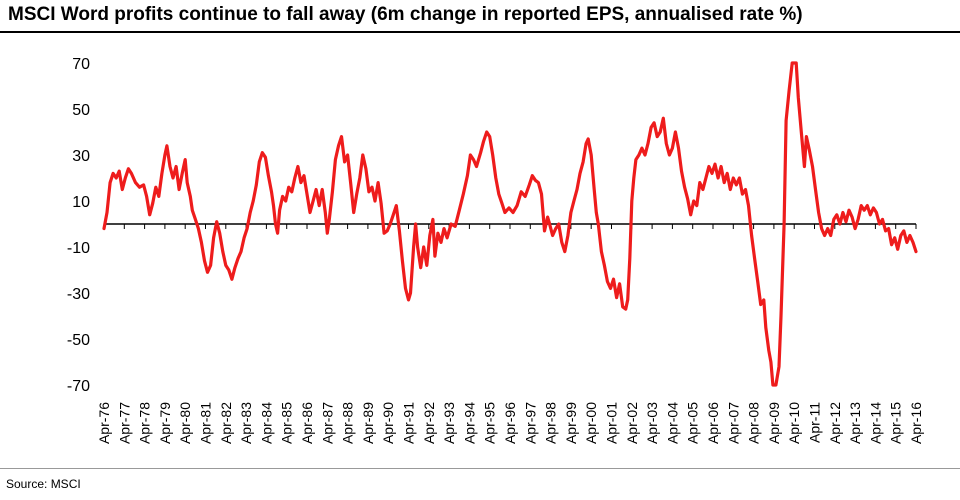  What do you see at coordinates (78, 225) in the screenshot?
I see `y-axis-ticks: 70 50 30 10 -10 -30 -50 -70` at bounding box center [78, 225].